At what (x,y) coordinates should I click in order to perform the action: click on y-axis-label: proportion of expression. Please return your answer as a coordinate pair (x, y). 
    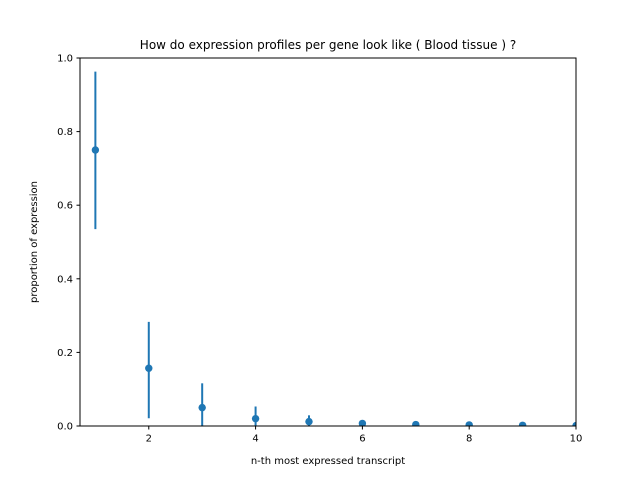
    Looking at the image, I should click on (34, 242).